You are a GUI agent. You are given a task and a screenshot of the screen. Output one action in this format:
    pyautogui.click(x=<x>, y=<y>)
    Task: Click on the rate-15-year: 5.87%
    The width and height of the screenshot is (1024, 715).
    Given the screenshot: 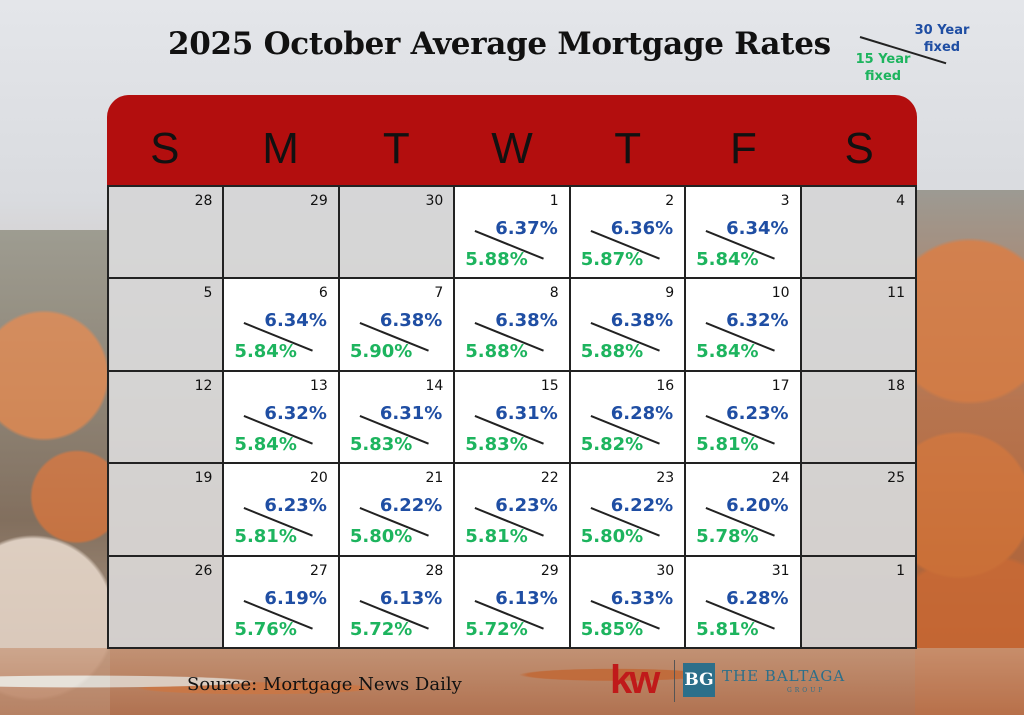 What is the action you would take?
    pyautogui.click(x=612, y=259)
    